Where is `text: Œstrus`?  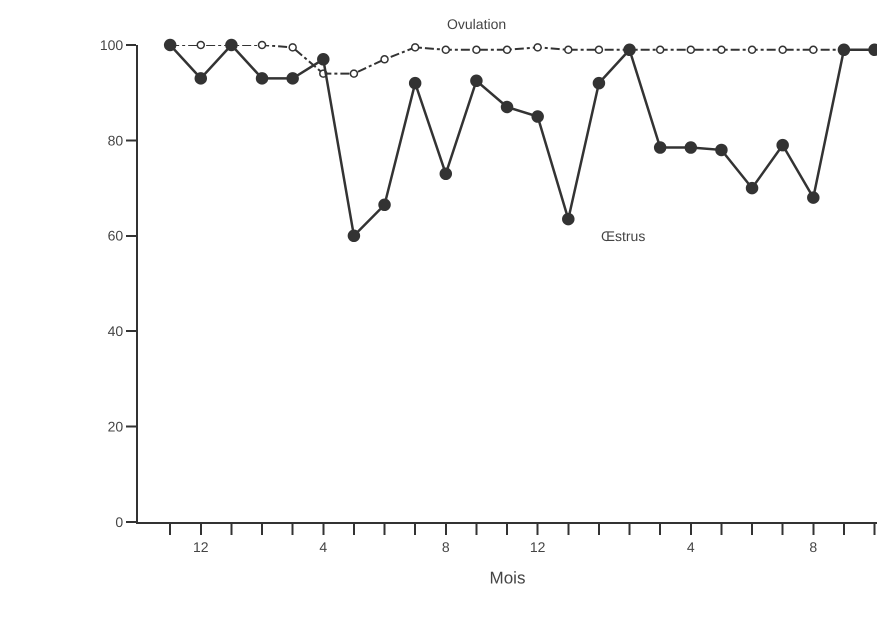 text: Œstrus is located at coordinates (623, 236).